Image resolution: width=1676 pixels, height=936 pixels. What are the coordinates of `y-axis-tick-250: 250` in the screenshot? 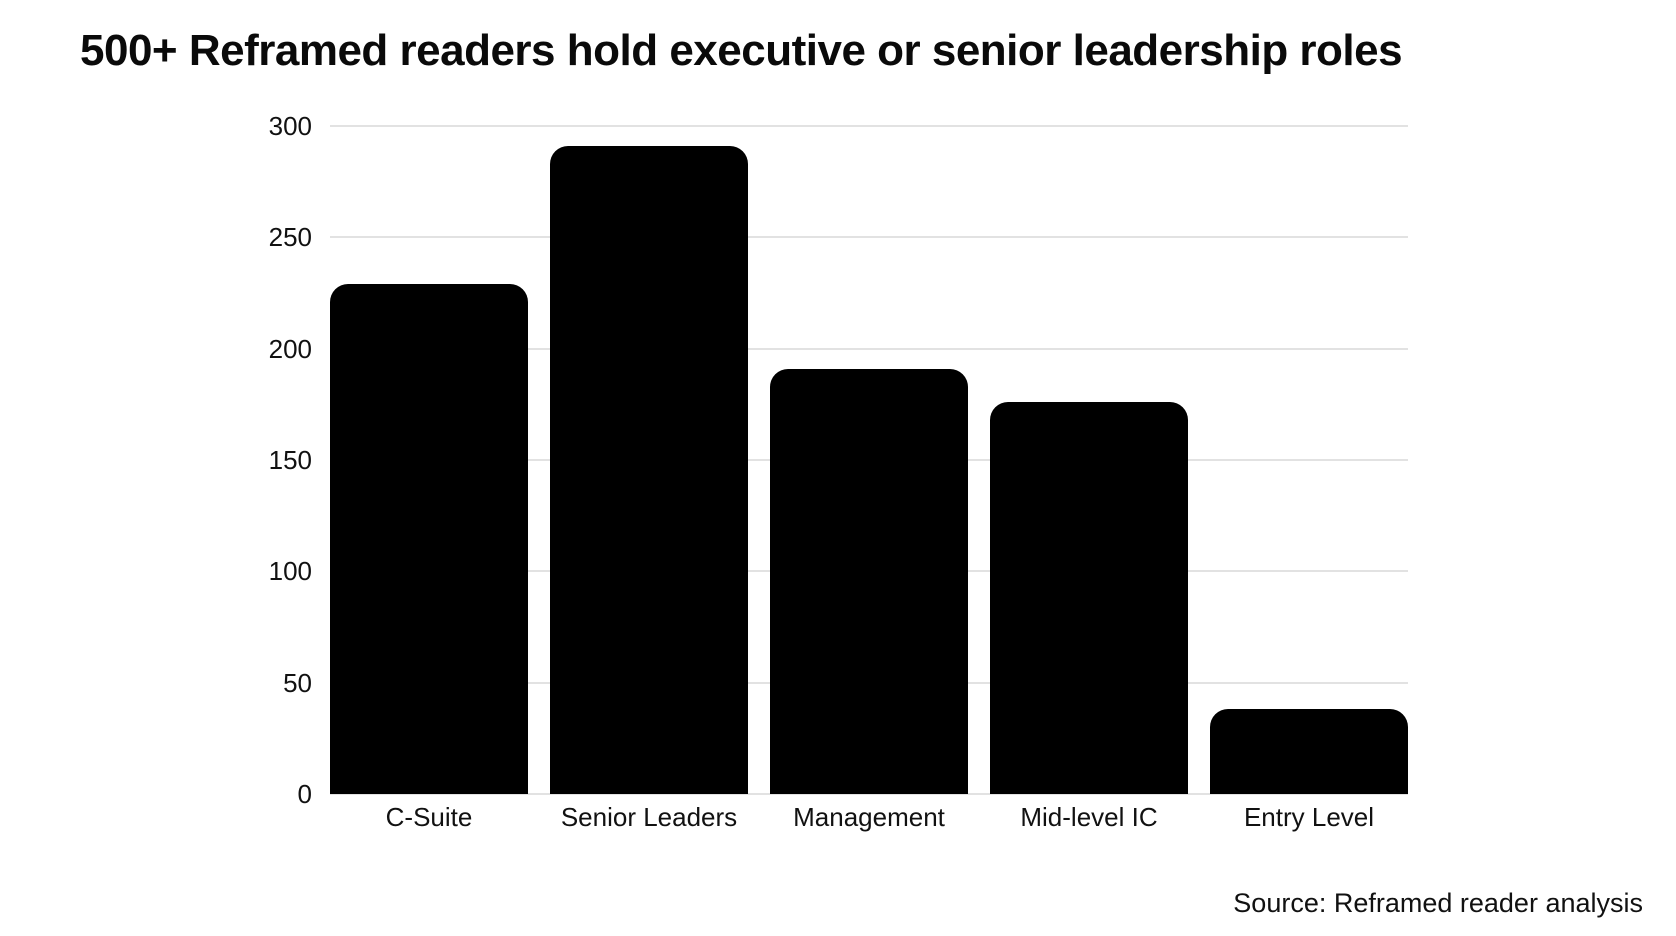 It's located at (290, 237).